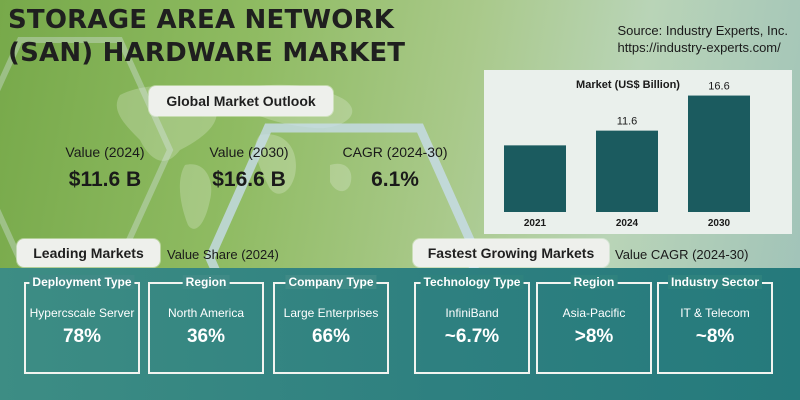 The height and width of the screenshot is (400, 800). What do you see at coordinates (241, 101) in the screenshot?
I see `global-market-outlook-label: Global Market Outlook` at bounding box center [241, 101].